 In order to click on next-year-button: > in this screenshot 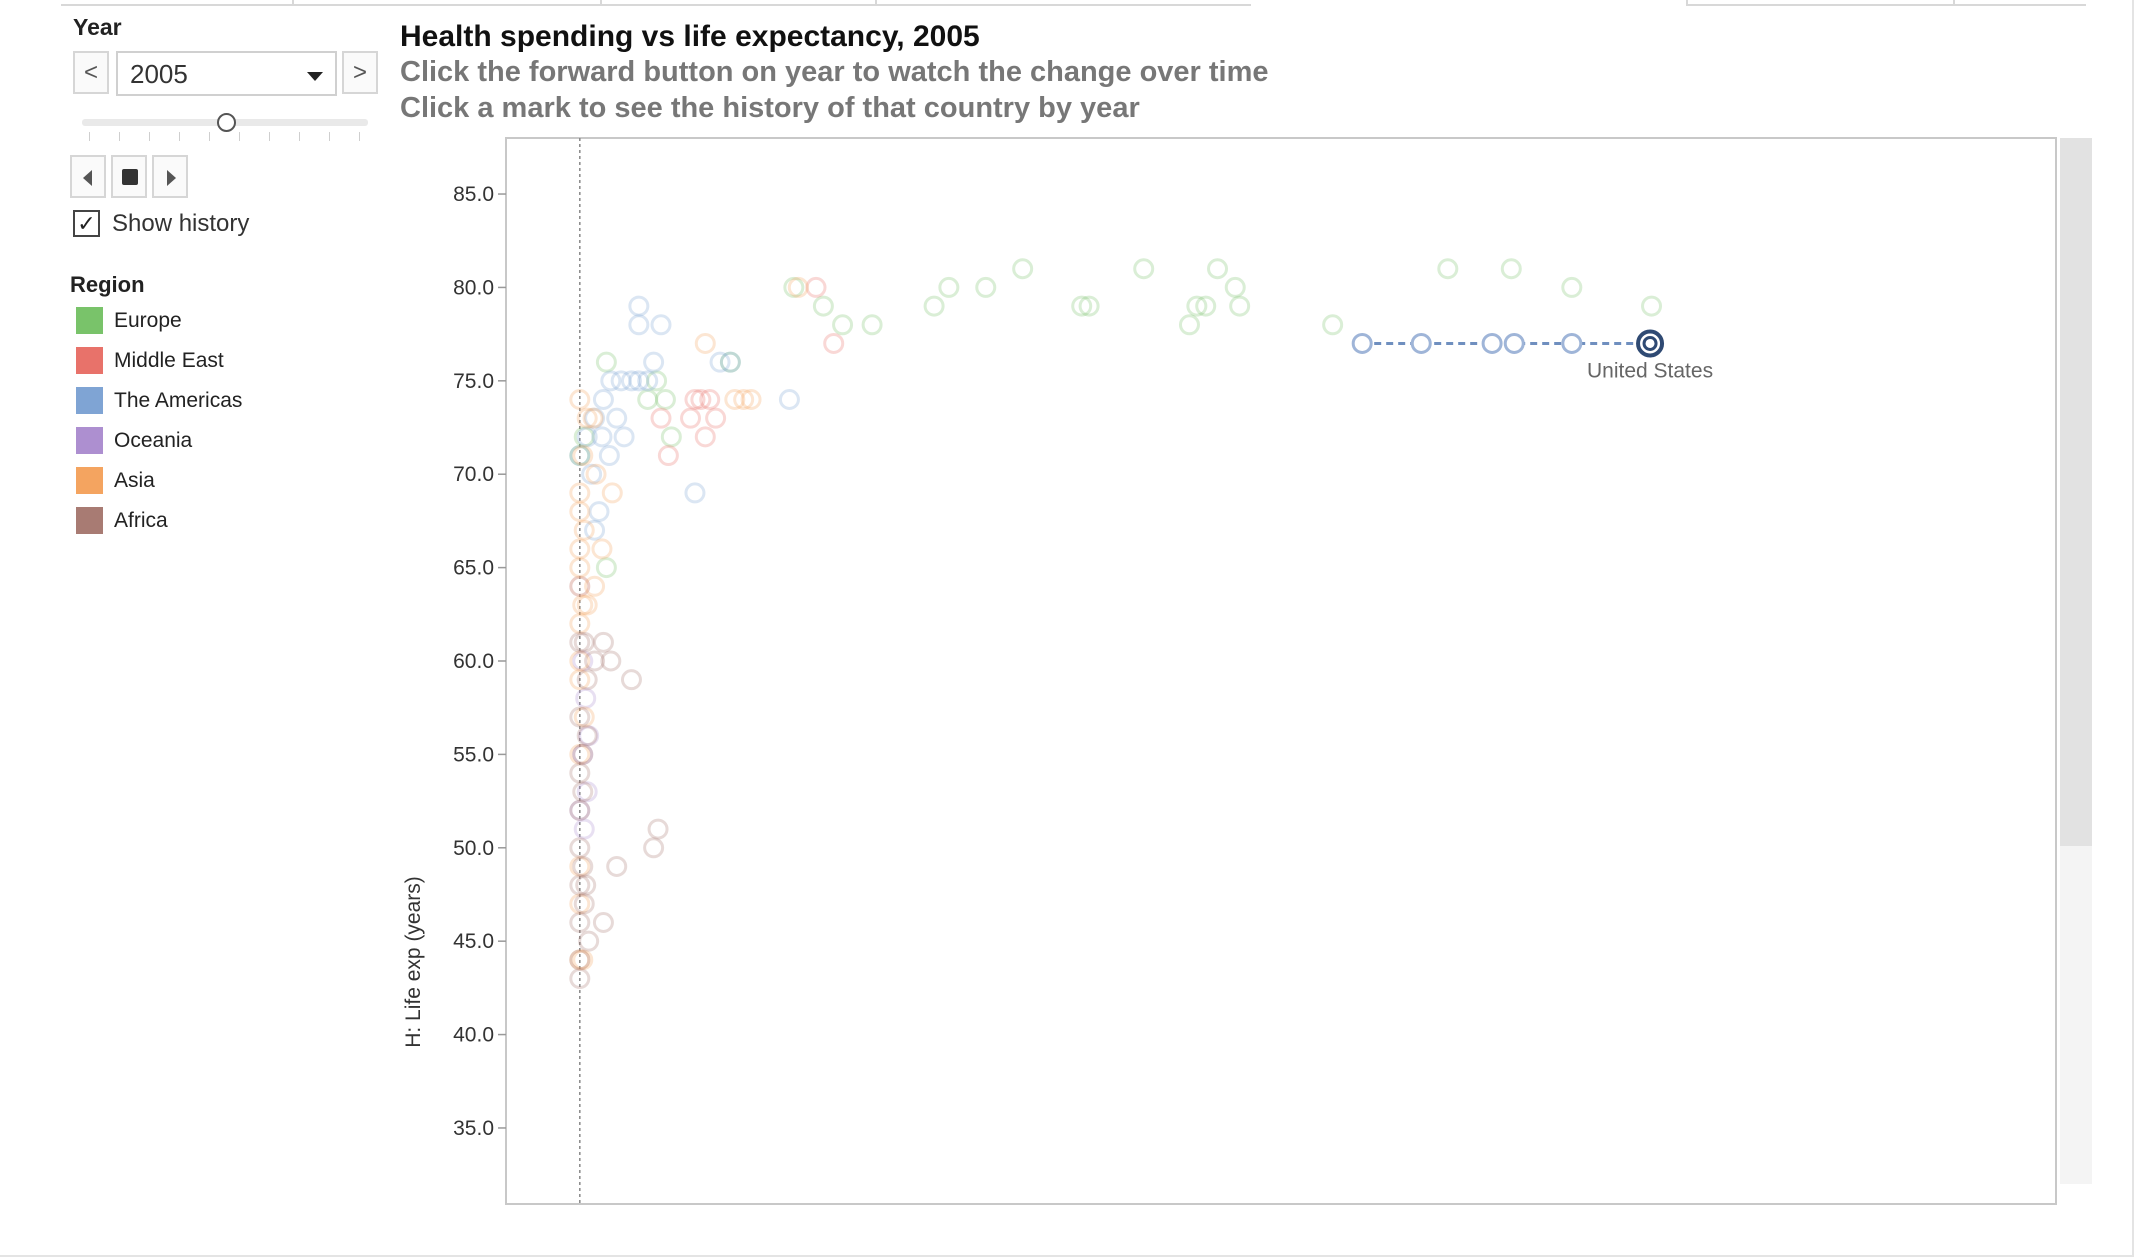, I will do `click(360, 72)`.